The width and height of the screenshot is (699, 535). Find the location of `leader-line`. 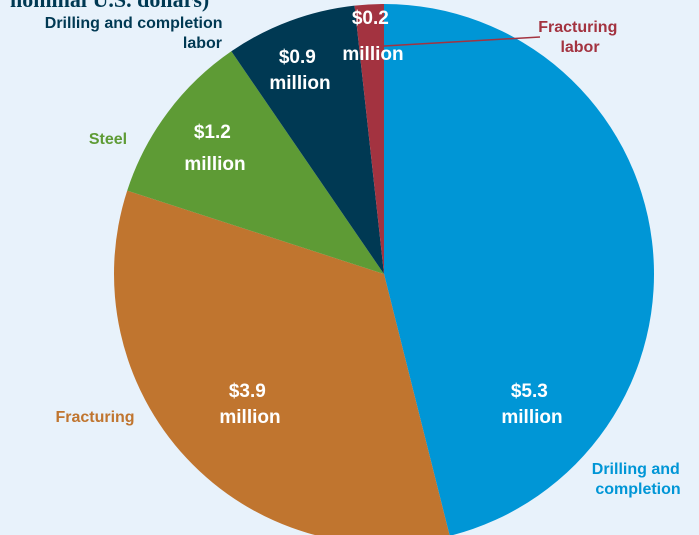

leader-line is located at coordinates (462, 41).